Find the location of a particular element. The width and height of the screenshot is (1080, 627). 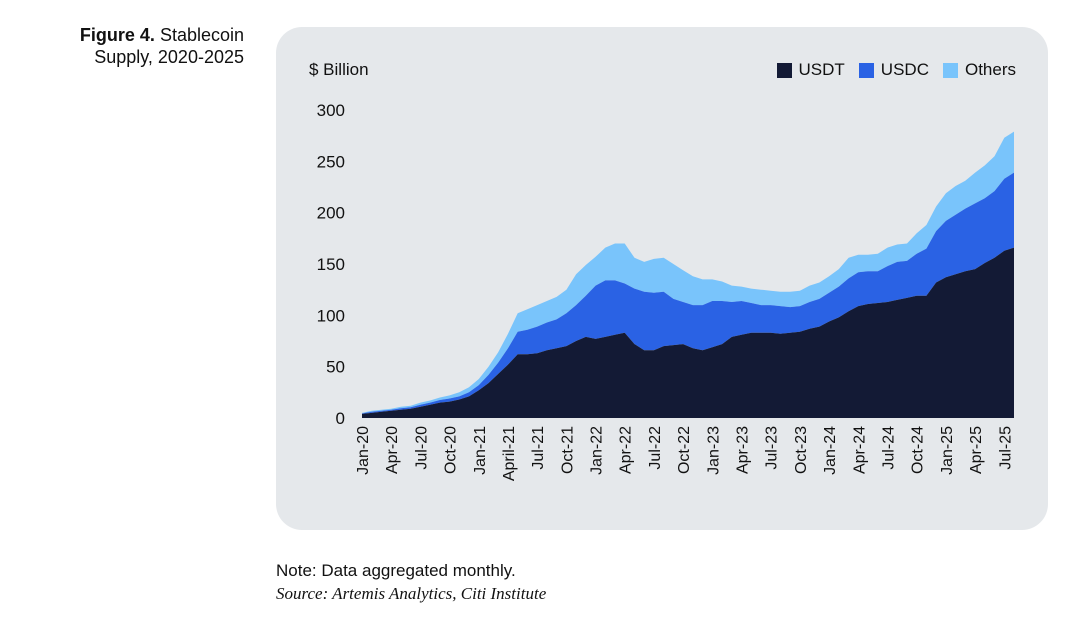

x-tick-label: Jul-25 is located at coordinates (1005, 448).